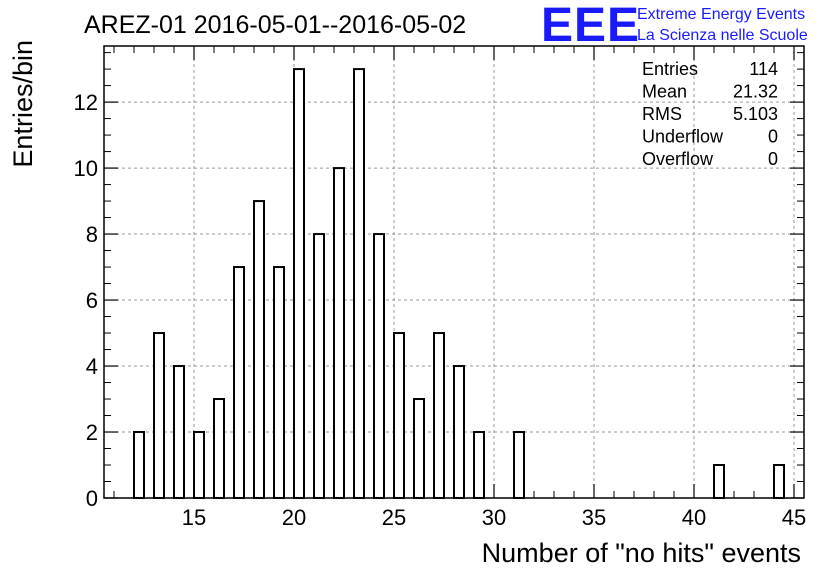 Image resolution: width=836 pixels, height=572 pixels. I want to click on stats-label: Underflow, so click(683, 137).